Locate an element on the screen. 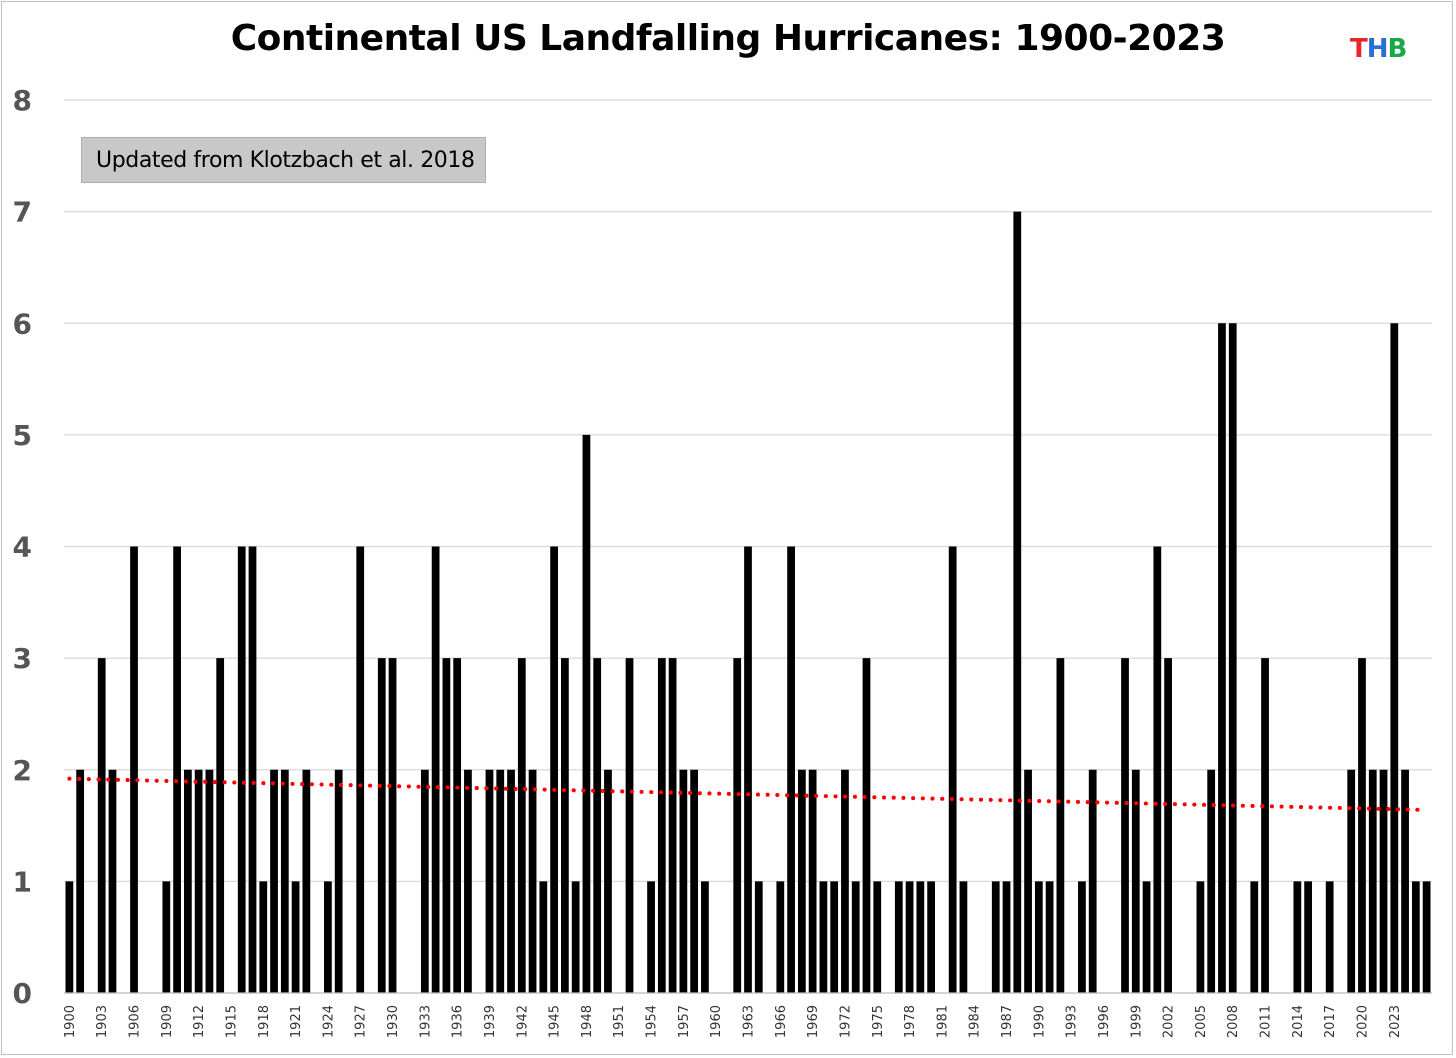 The height and width of the screenshot is (1058, 1456). bar-1924 is located at coordinates (328, 937).